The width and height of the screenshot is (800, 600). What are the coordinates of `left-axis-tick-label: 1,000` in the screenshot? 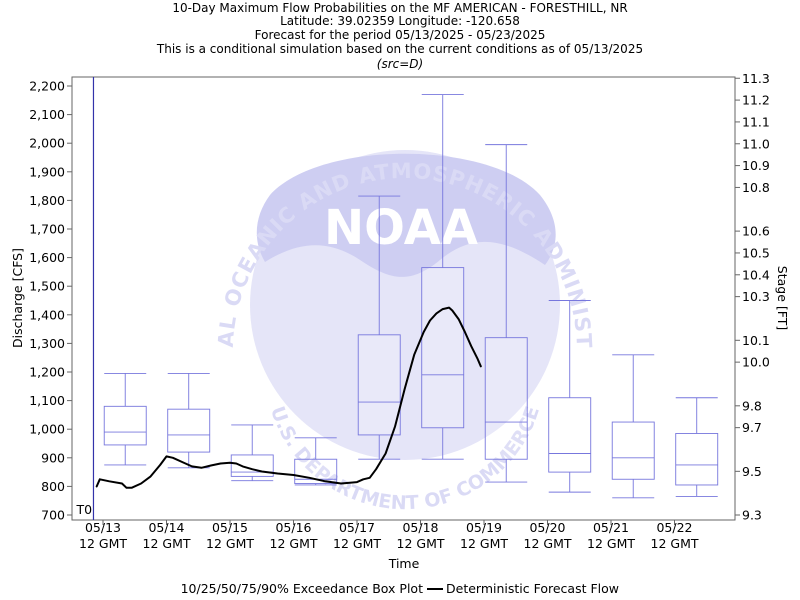 It's located at (47, 429).